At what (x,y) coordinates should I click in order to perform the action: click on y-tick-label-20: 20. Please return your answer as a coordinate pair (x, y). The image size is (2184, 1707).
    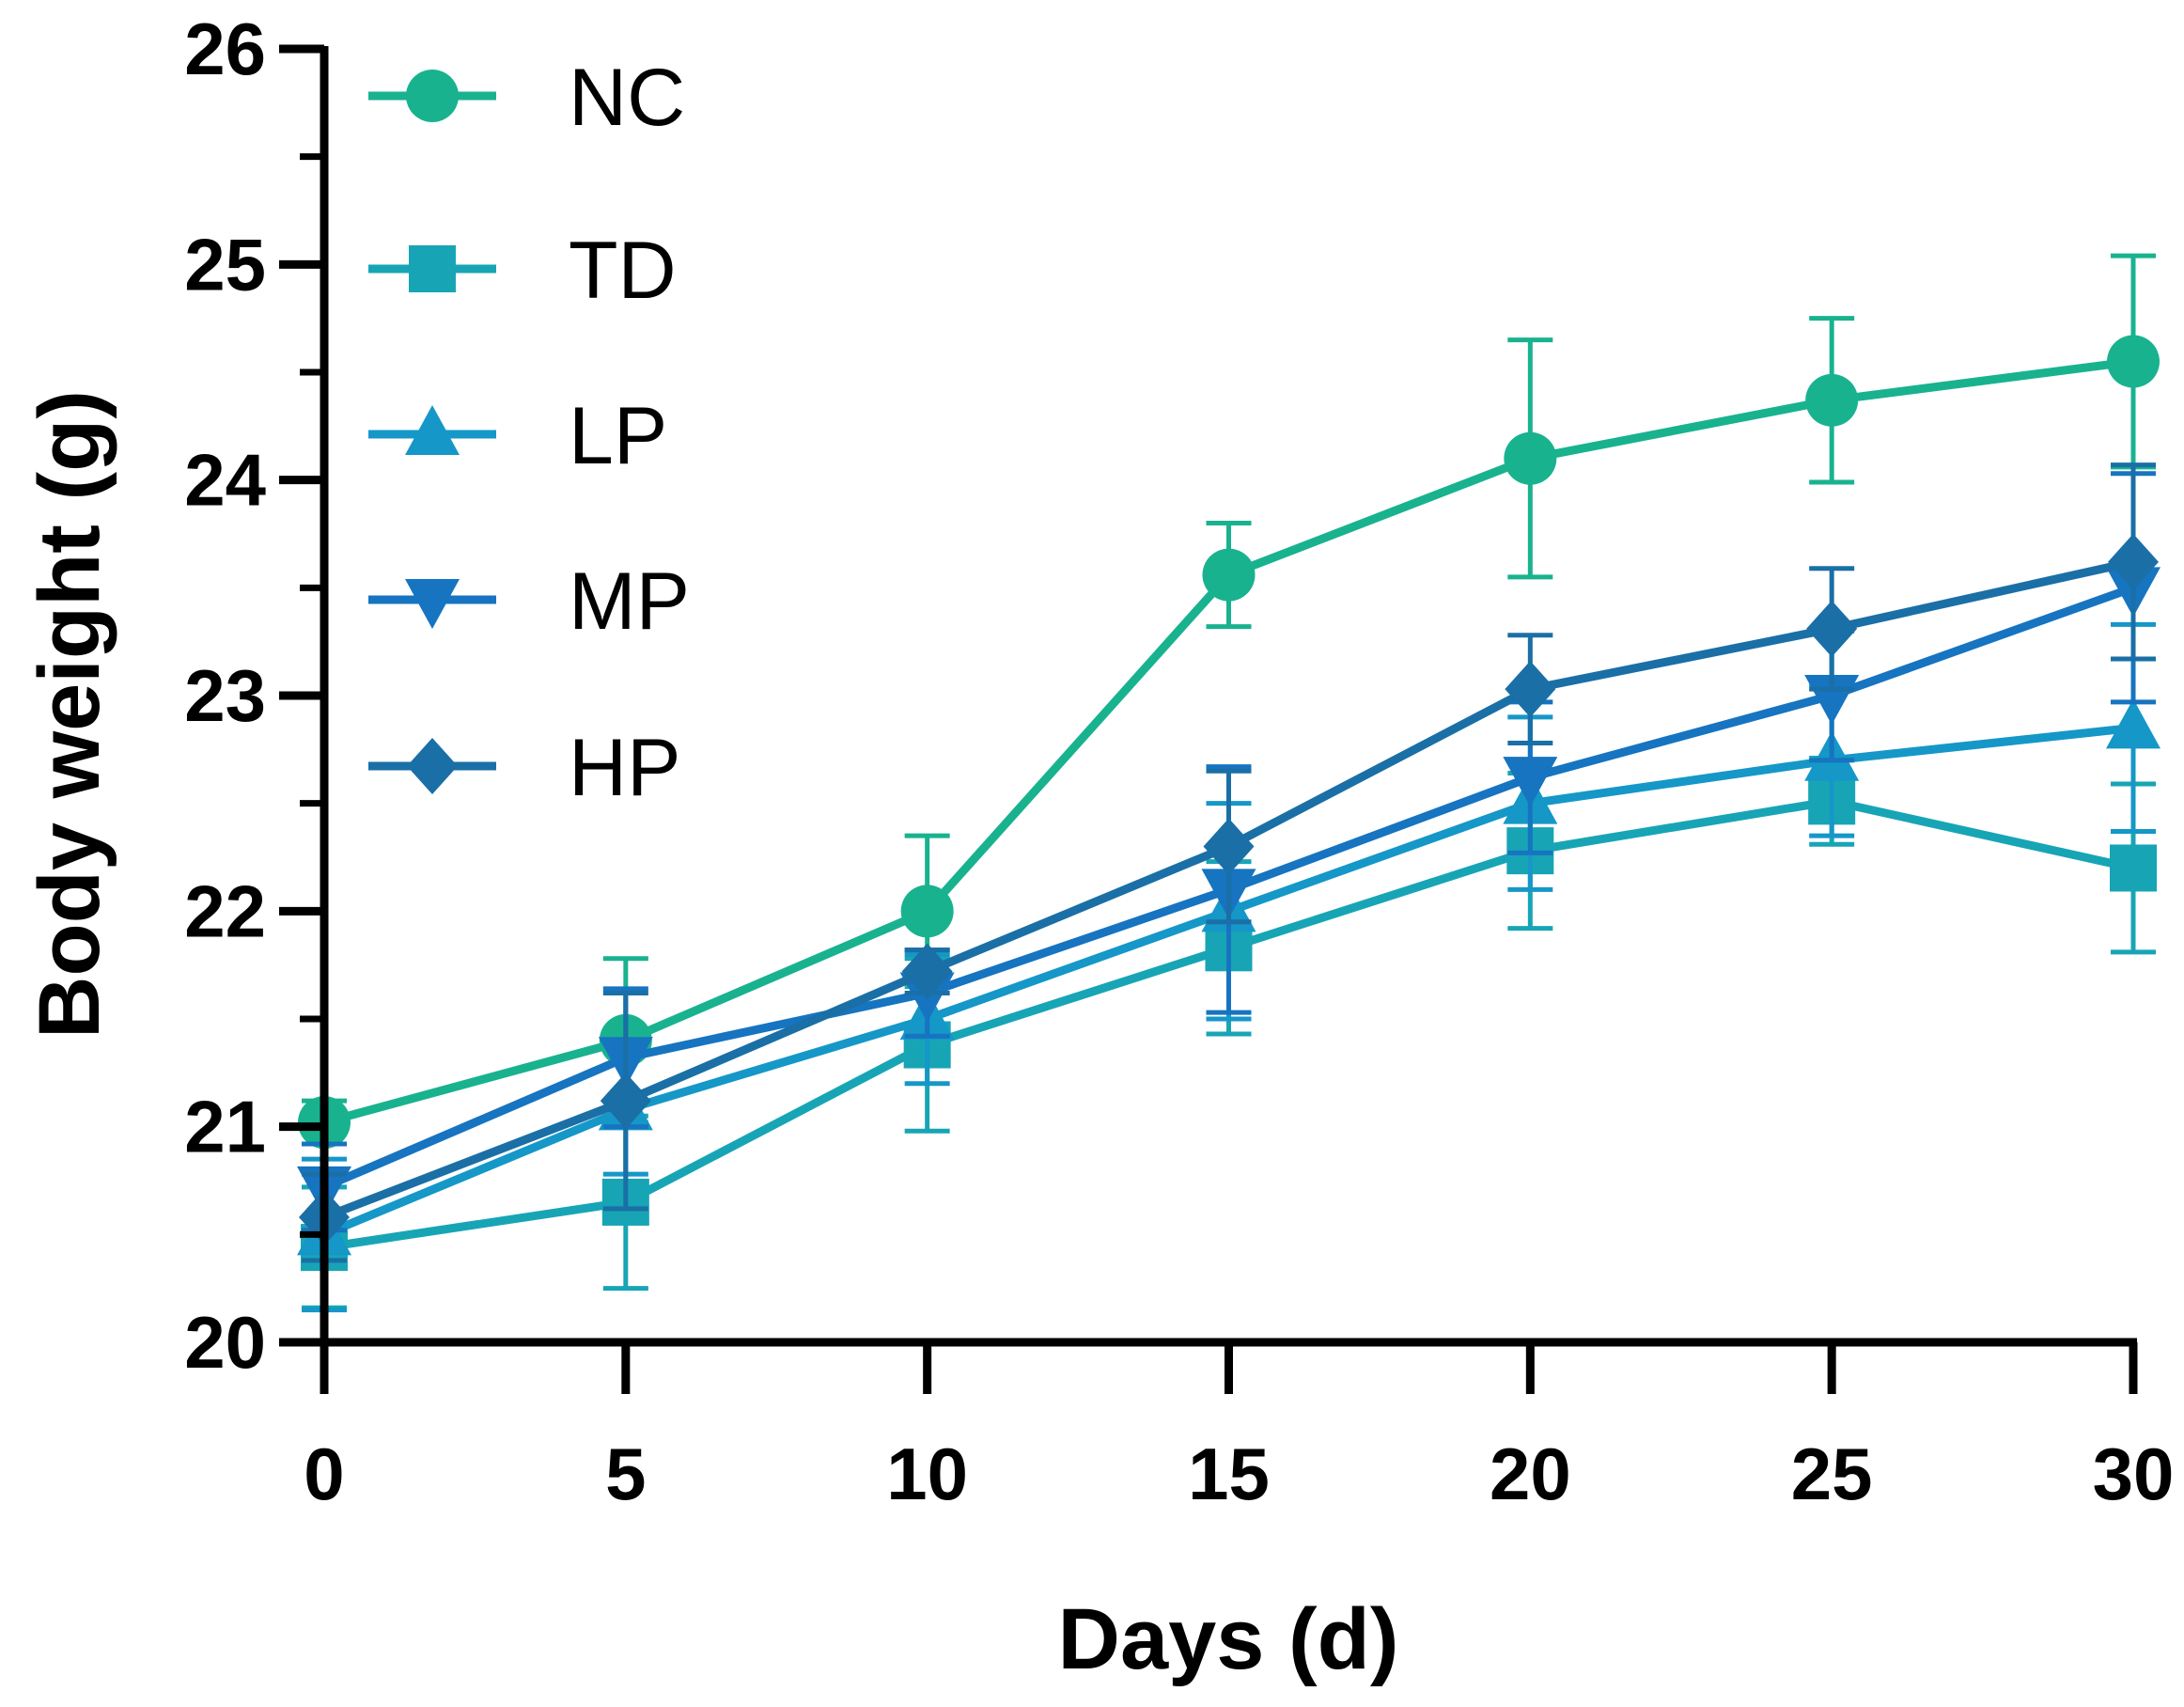
    Looking at the image, I should click on (225, 1343).